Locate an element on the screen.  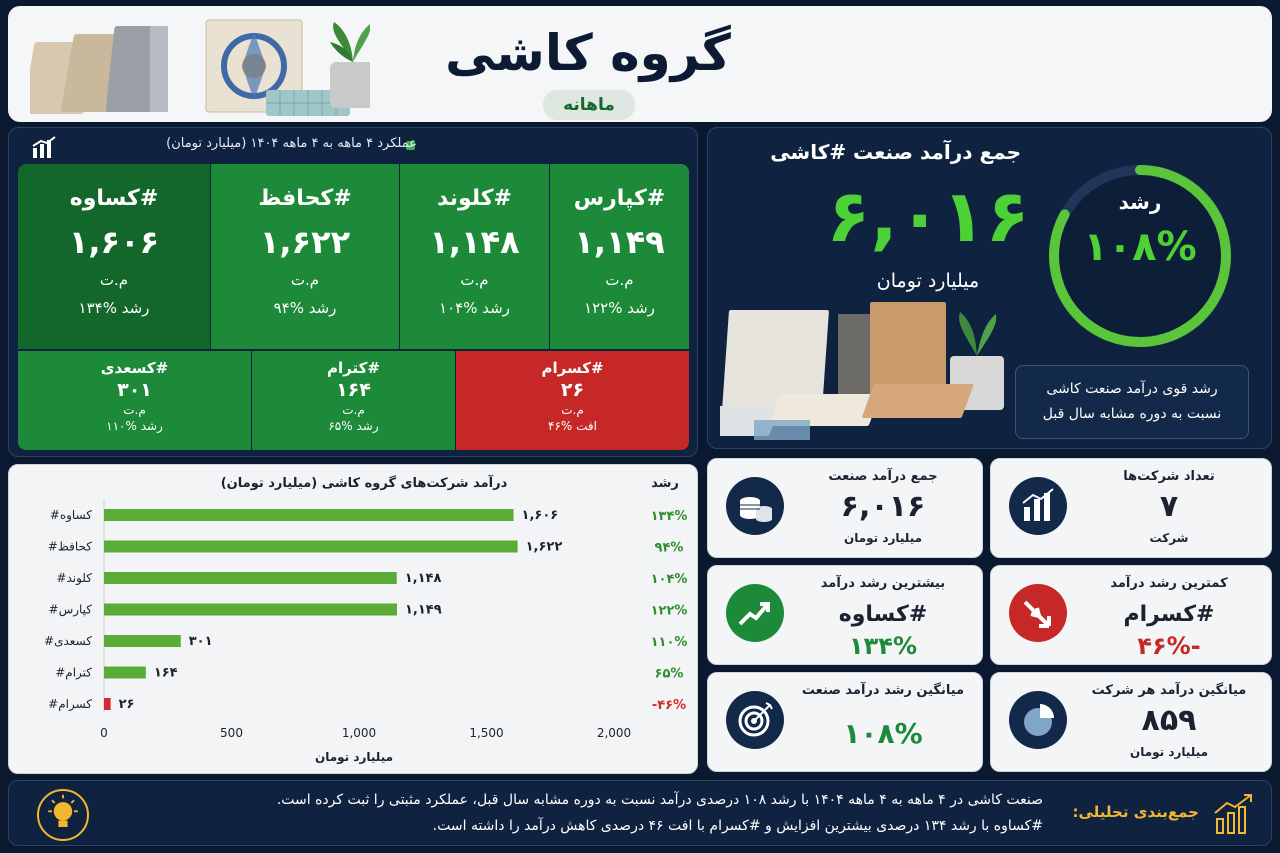
company-tile-ktram: #کترام ۱۶۴ م.ت رشد %۶۵ is located at coordinates (353, 400).